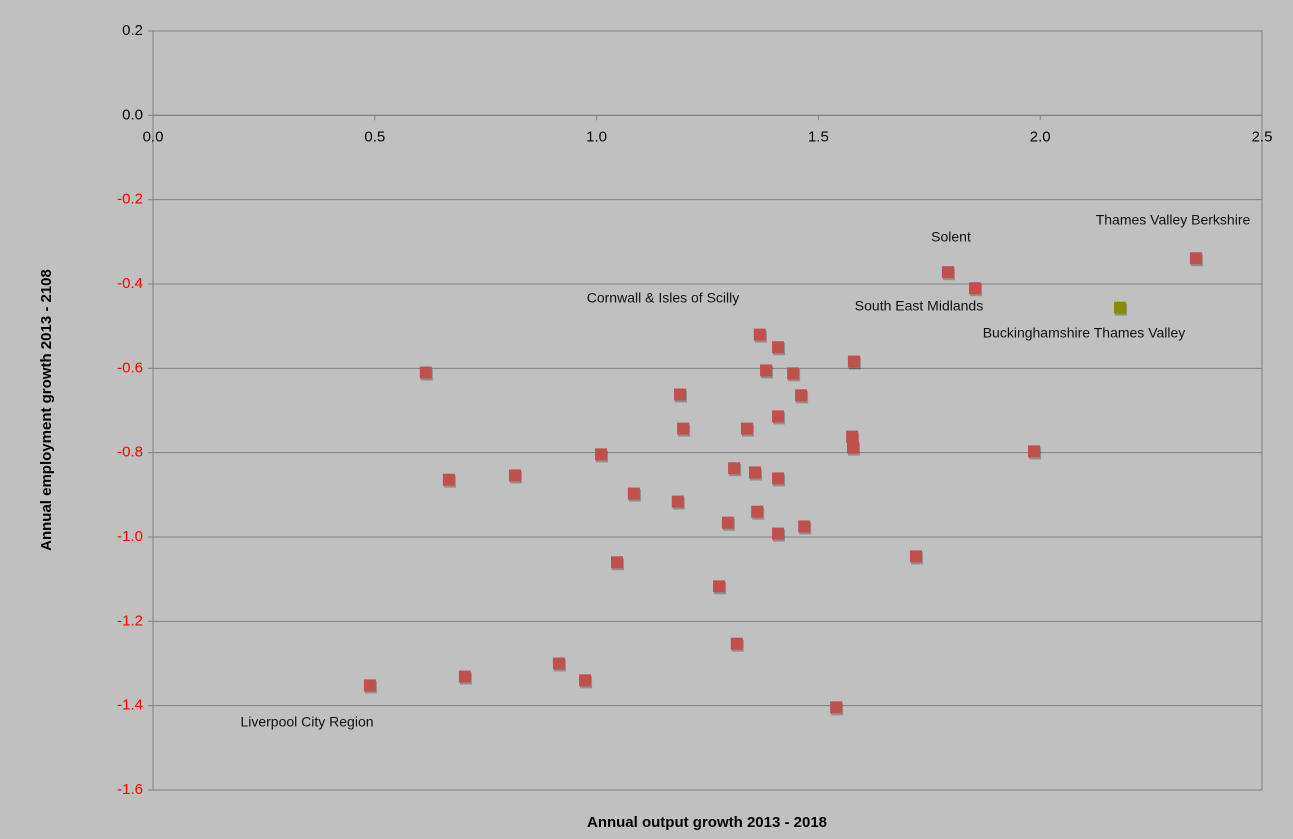 The width and height of the screenshot is (1293, 839). What do you see at coordinates (1040, 136) in the screenshot?
I see `x-tick-label: 2.0` at bounding box center [1040, 136].